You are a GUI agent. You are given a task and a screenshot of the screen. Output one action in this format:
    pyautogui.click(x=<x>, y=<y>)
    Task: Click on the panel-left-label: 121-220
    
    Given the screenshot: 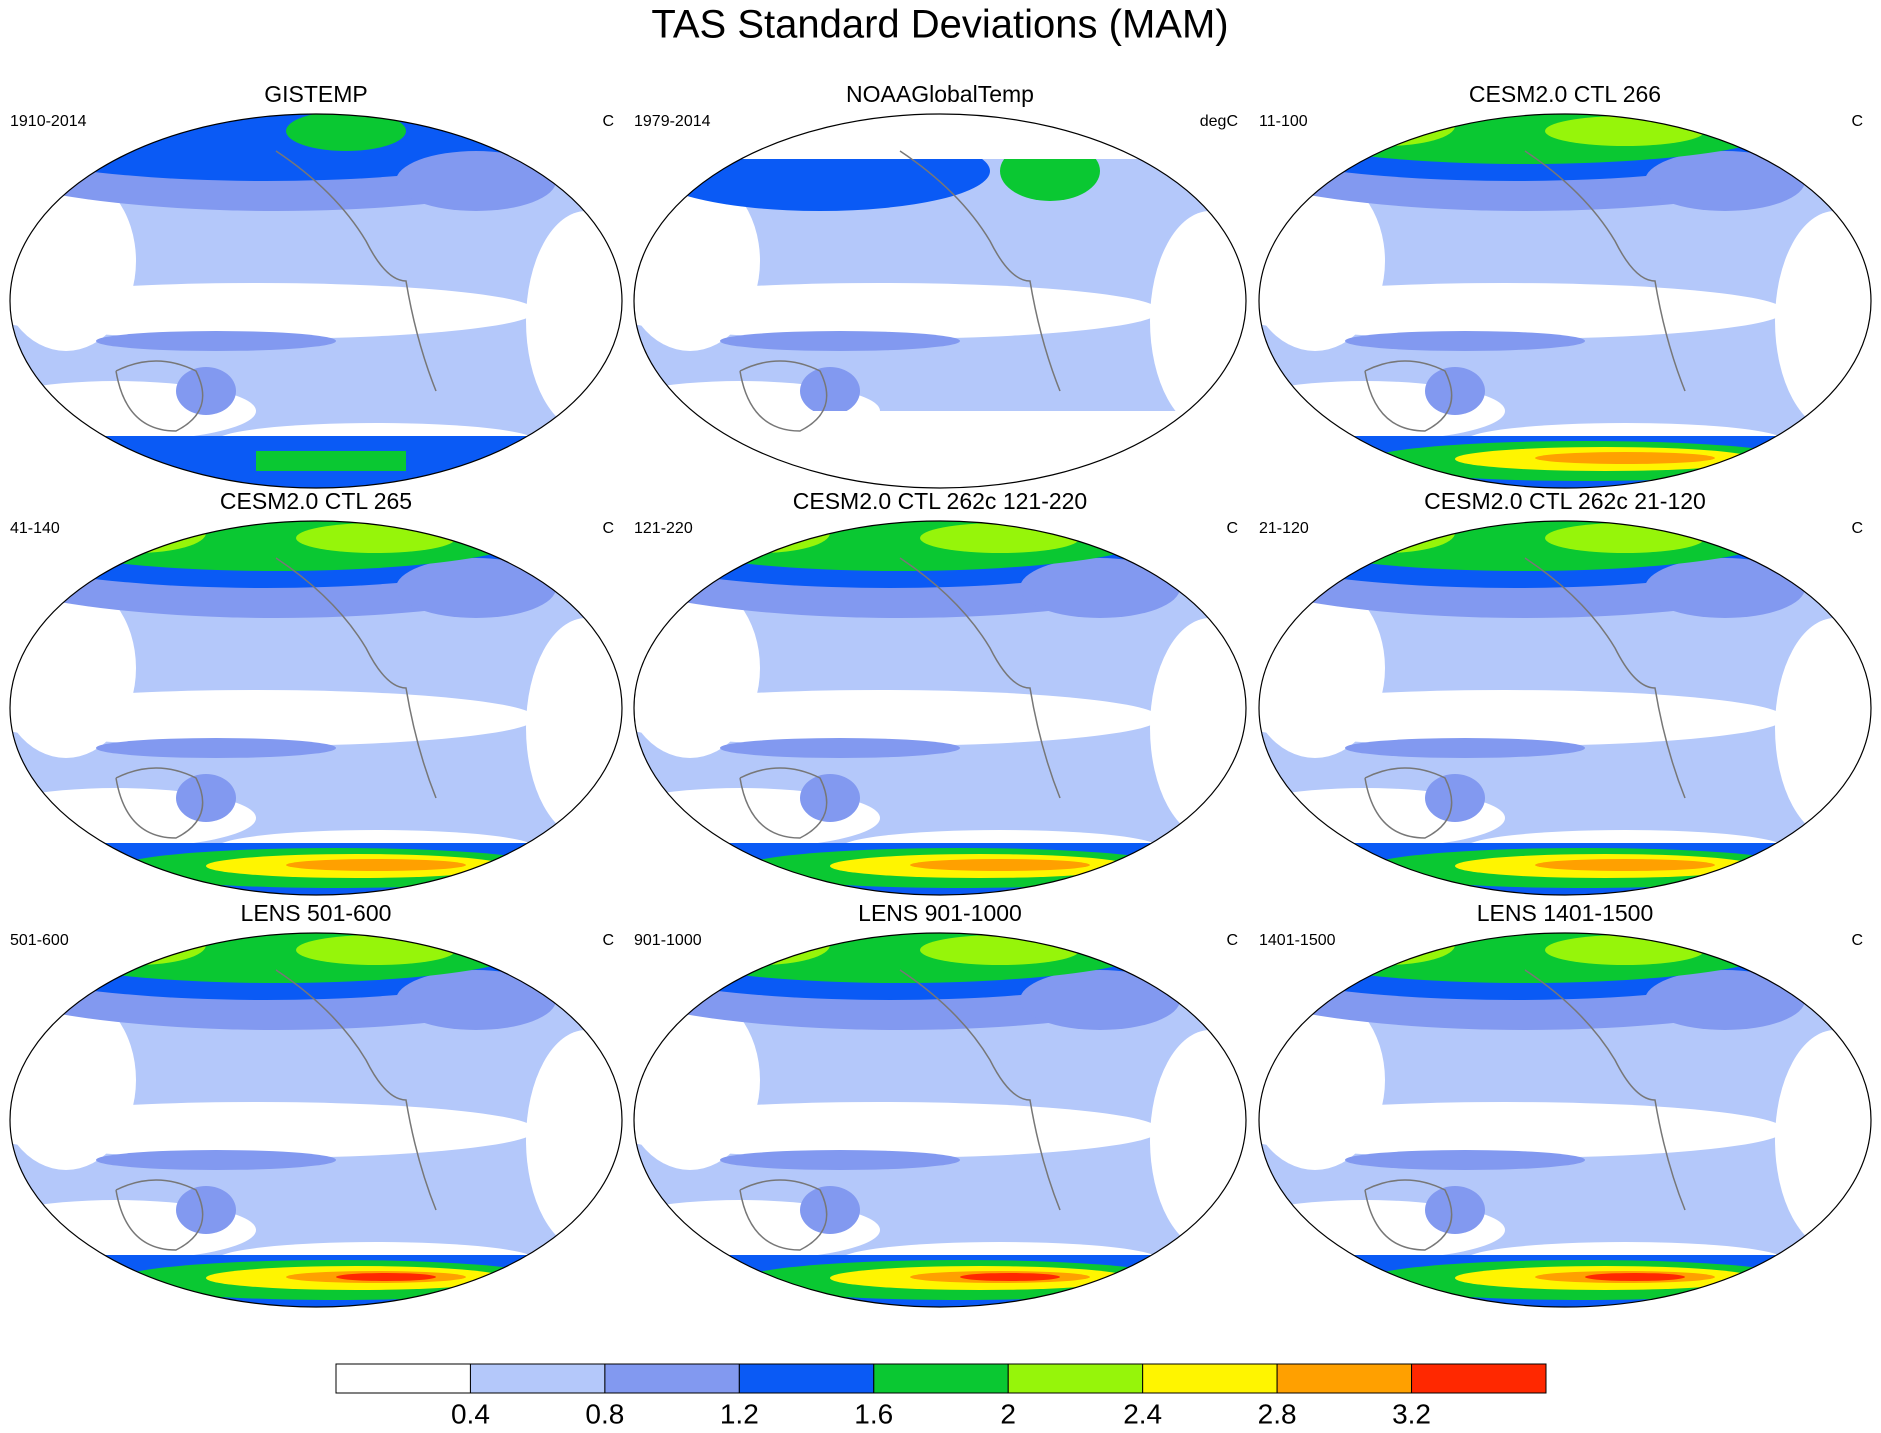 What is the action you would take?
    pyautogui.click(x=663, y=528)
    